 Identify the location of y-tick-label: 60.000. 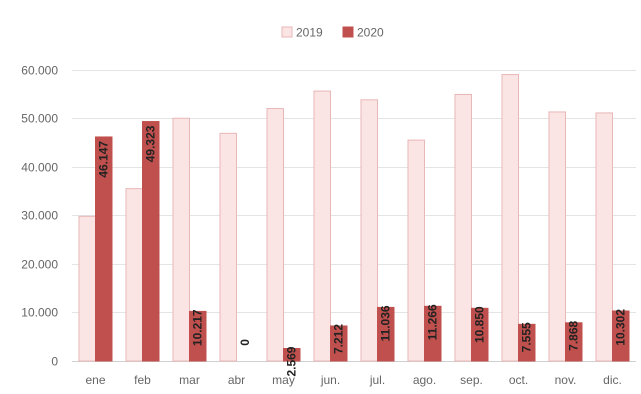
(39, 71).